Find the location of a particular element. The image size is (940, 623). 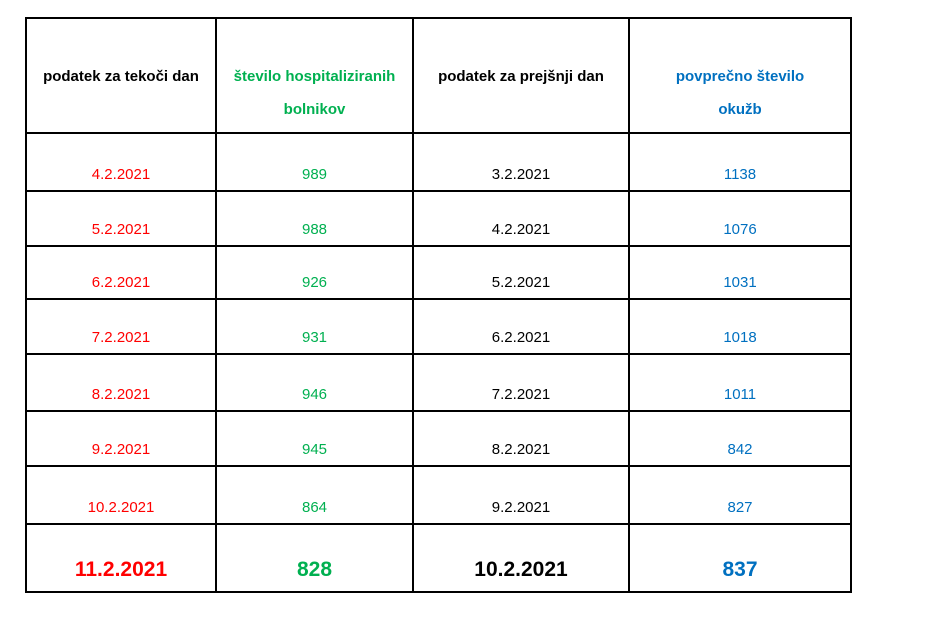

cell-previous-date: 9.2.2021 is located at coordinates (521, 495).